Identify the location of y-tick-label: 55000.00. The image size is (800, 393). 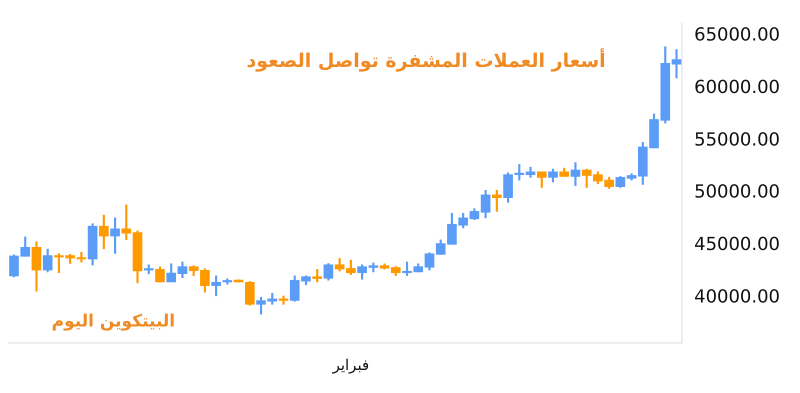
(737, 139).